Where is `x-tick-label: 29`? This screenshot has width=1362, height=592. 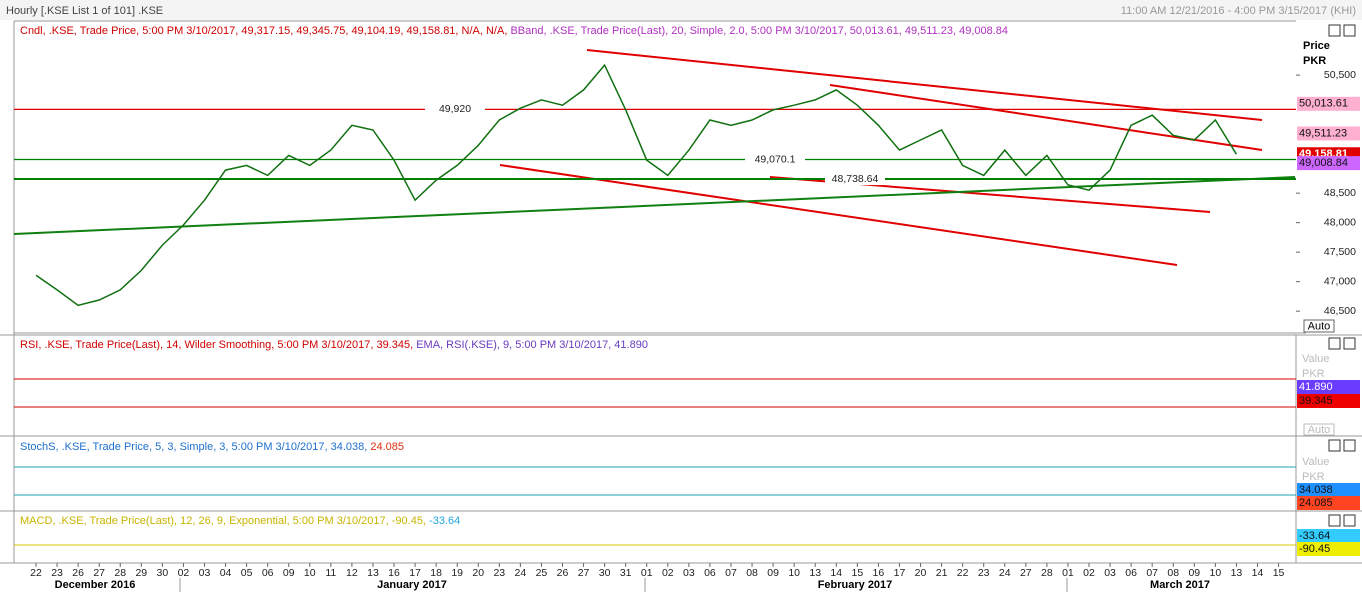
x-tick-label: 29 is located at coordinates (141, 573).